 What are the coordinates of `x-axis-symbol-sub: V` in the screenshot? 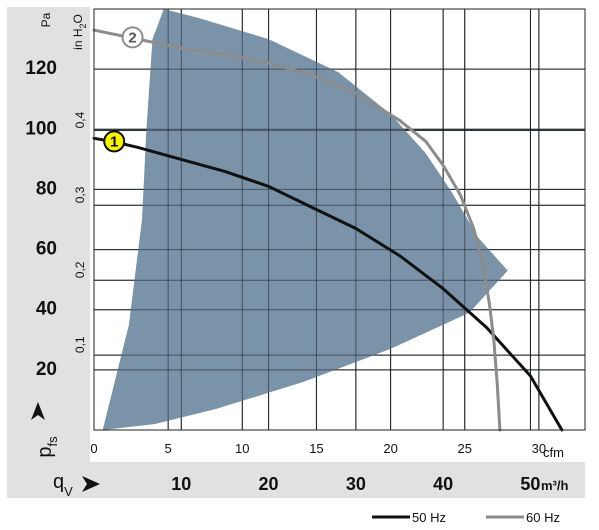 It's located at (68, 491).